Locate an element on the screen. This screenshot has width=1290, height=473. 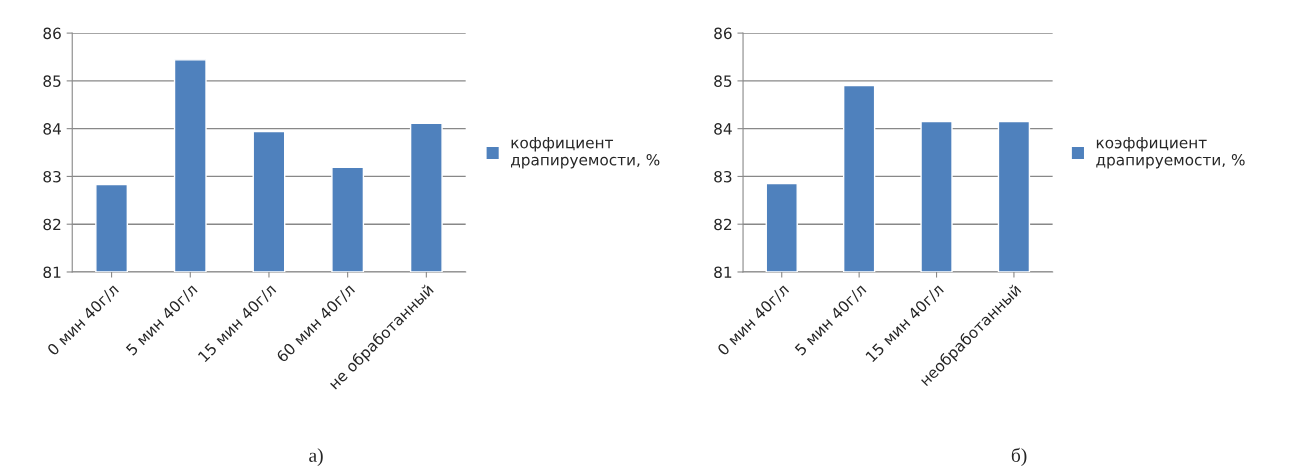
text: б) is located at coordinates (1019, 456).